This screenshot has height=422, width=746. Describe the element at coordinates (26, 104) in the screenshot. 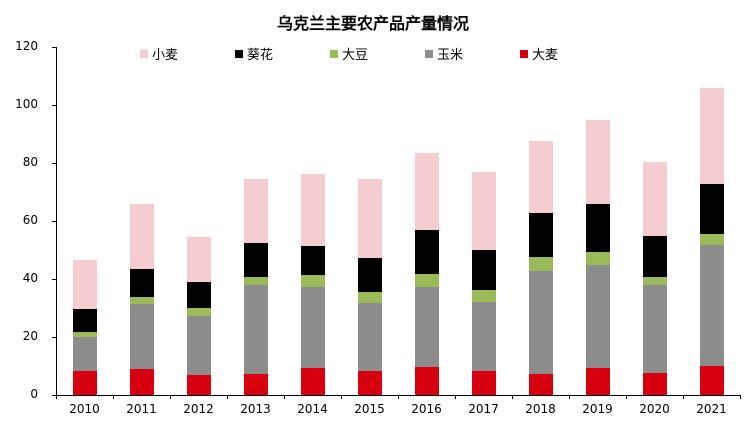

I see `y-tick-label: 100` at that location.